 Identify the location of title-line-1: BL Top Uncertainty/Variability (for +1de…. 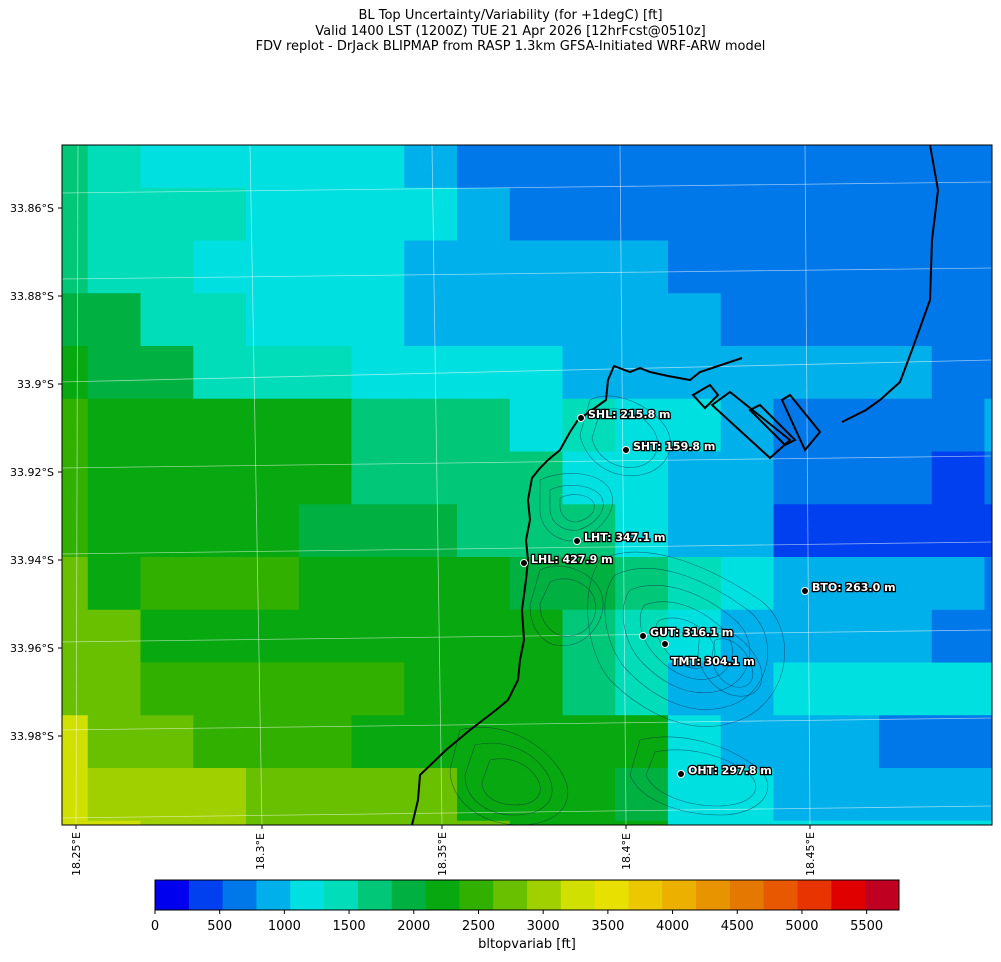
(510, 15).